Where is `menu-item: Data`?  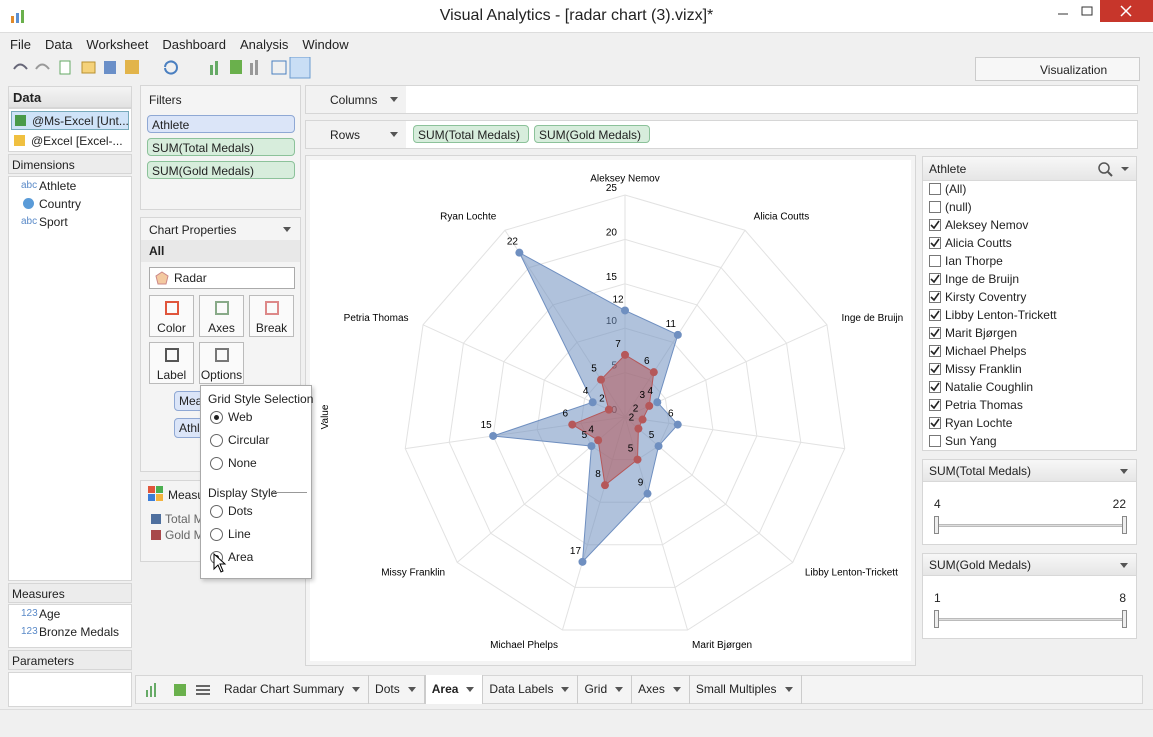 menu-item: Data is located at coordinates (58, 44).